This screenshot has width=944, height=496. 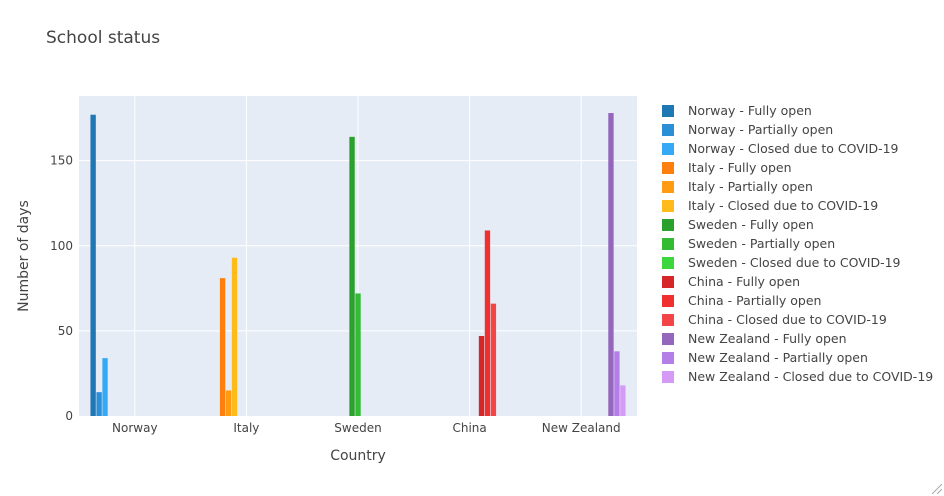 What do you see at coordinates (767, 338) in the screenshot?
I see `legend-label: New Zealand - Fully open` at bounding box center [767, 338].